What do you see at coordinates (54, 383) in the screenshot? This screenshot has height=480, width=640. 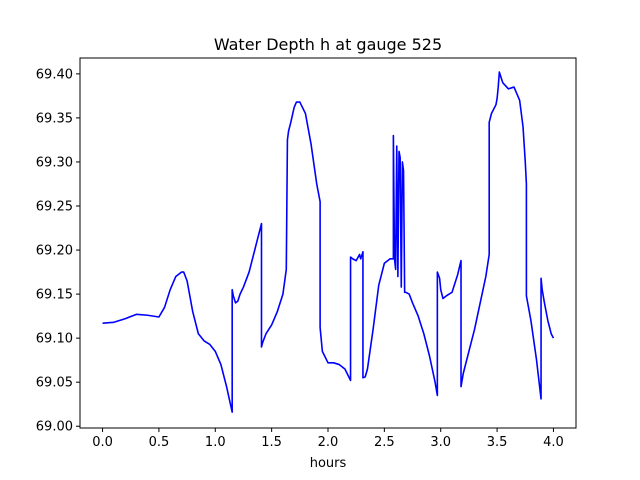 I see `y-tick-label: 69.05` at bounding box center [54, 383].